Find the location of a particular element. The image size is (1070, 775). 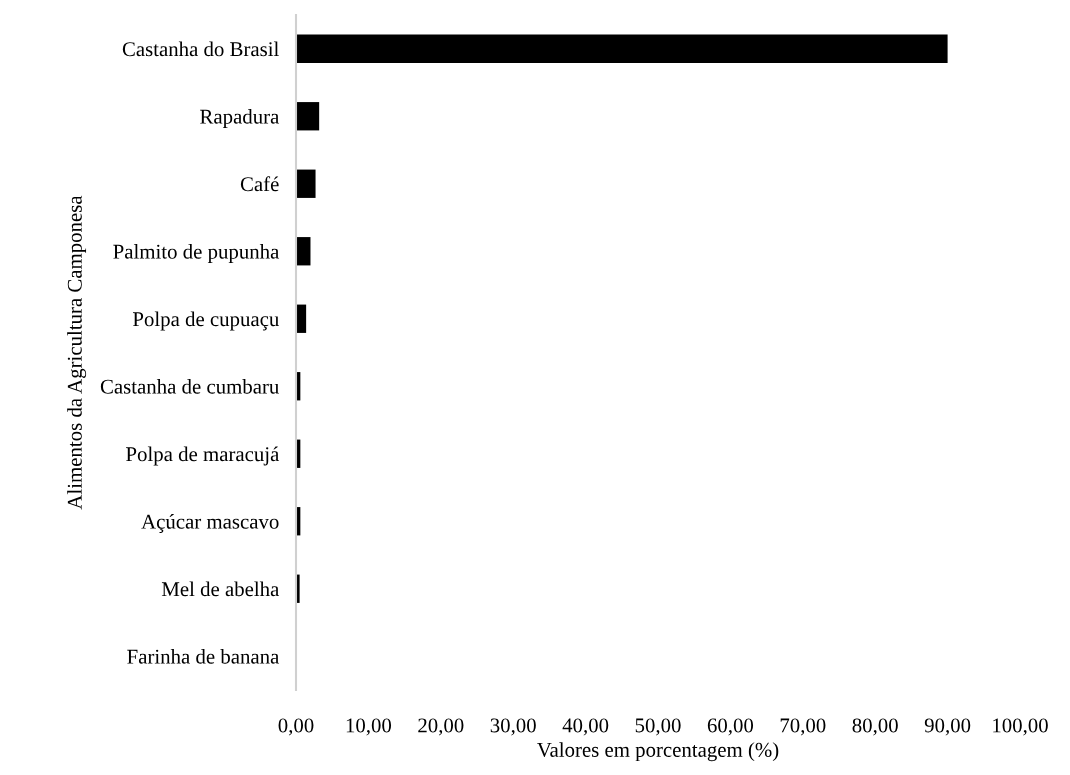

y-tick-label: Polpa de maracujá is located at coordinates (203, 456).